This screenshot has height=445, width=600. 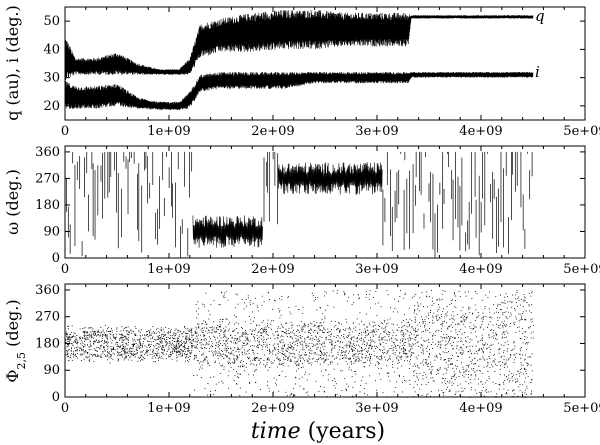 What do you see at coordinates (271, 188) in the screenshot?
I see `omega-segment` at bounding box center [271, 188].